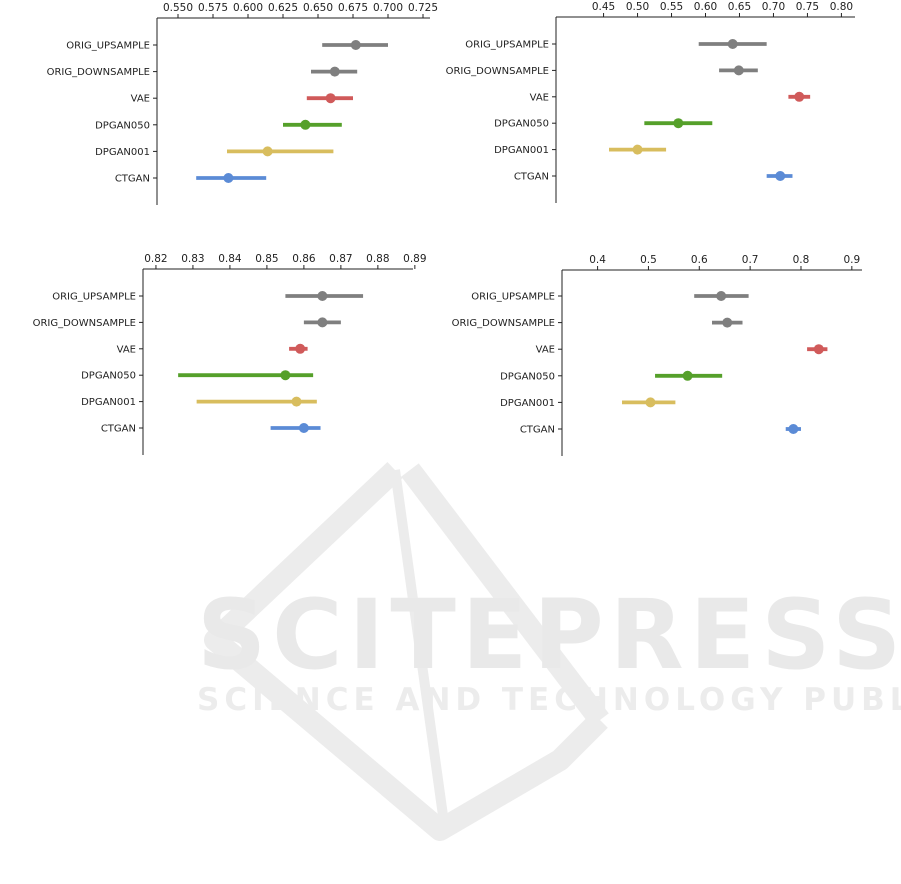  I want to click on x-tick-label: 0.8, so click(801, 260).